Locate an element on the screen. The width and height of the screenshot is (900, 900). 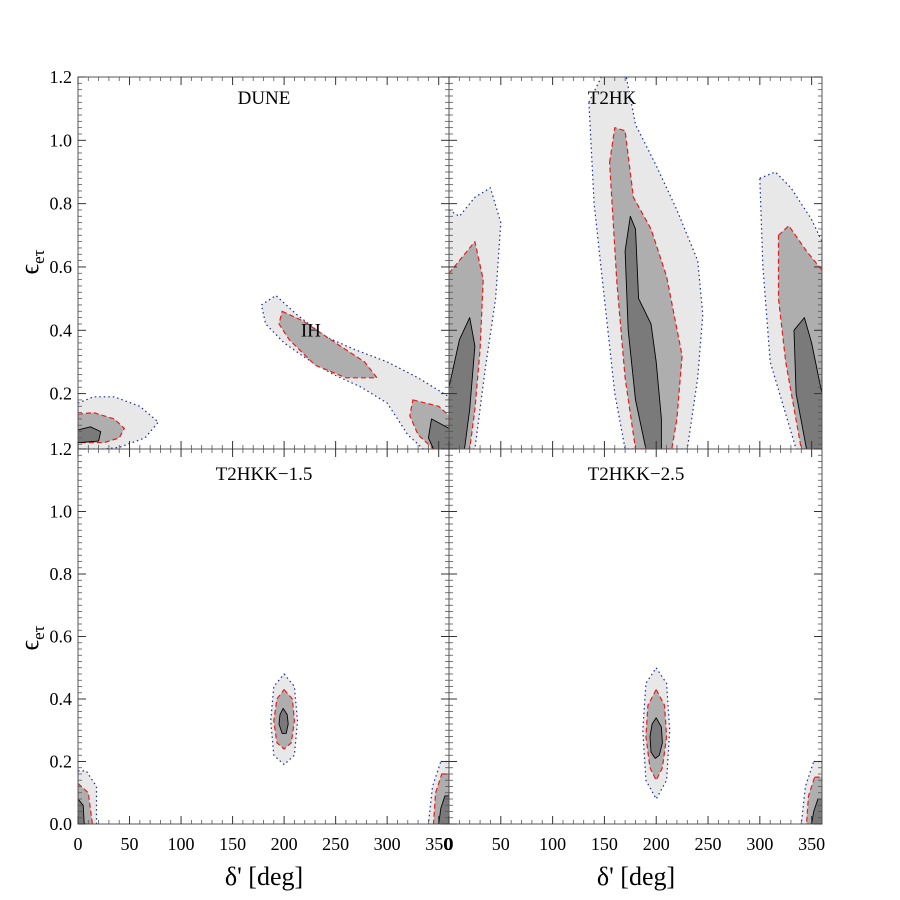
panel-2-title: T2HK is located at coordinates (612, 98).